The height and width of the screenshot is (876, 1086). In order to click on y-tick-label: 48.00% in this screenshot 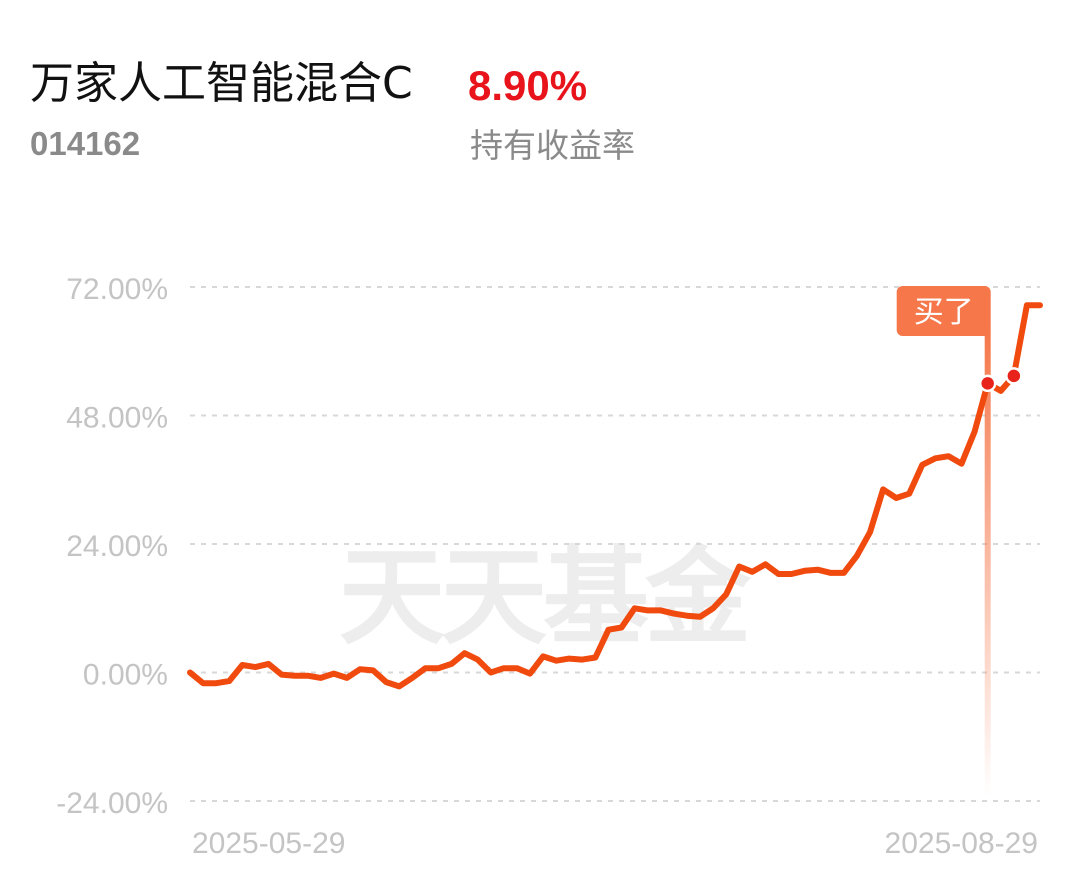, I will do `click(117, 418)`.